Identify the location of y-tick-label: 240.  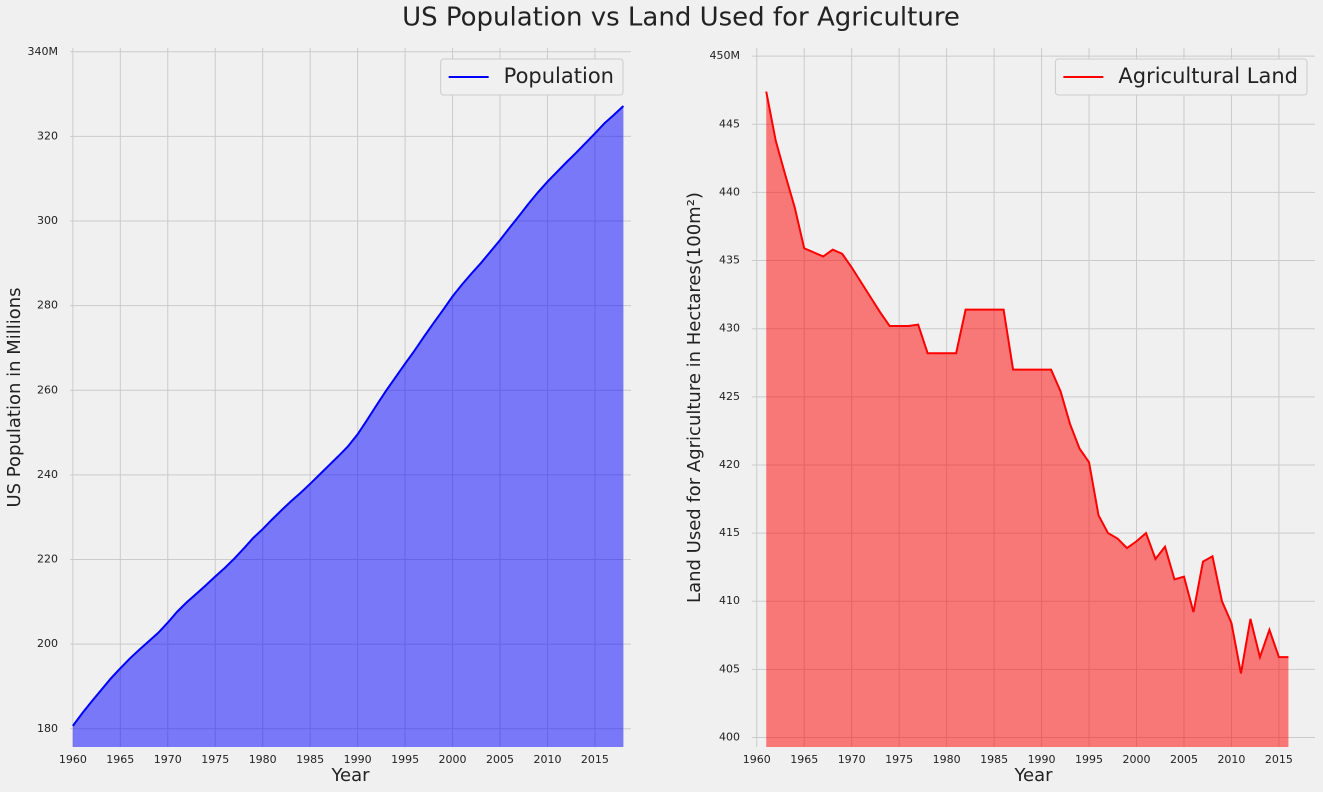
(47, 474).